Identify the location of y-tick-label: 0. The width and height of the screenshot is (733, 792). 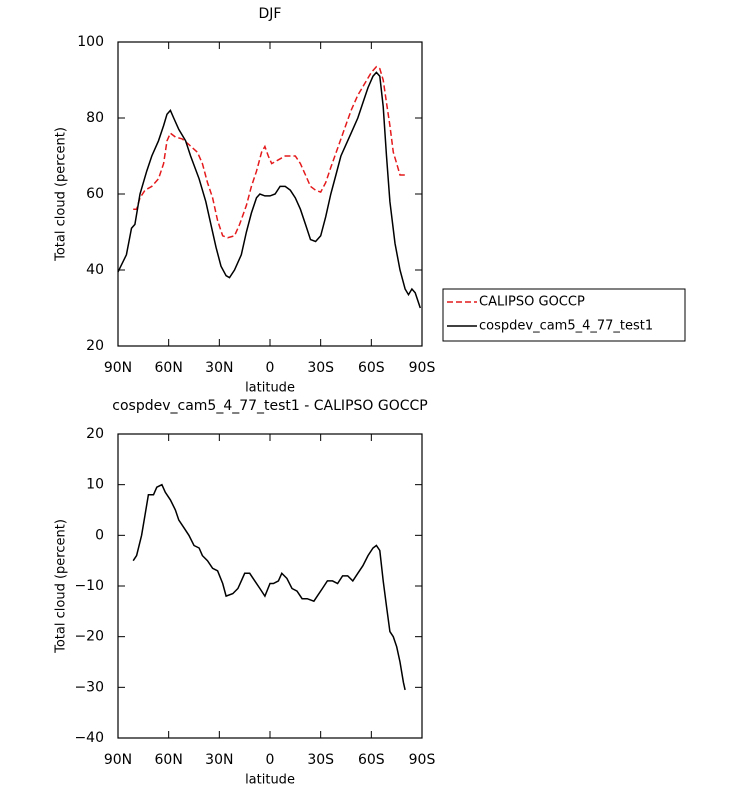
(99, 535).